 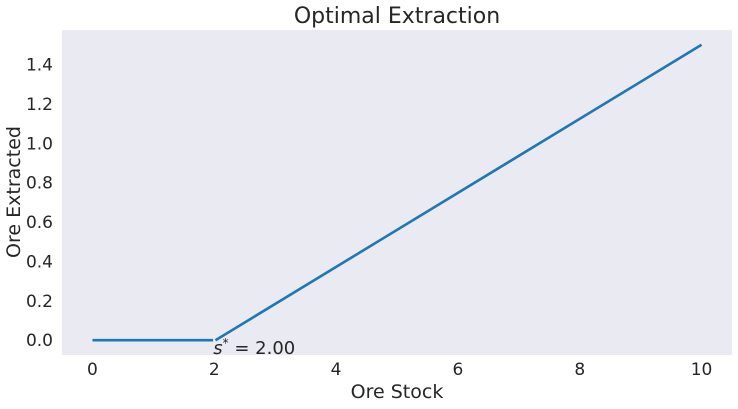 What do you see at coordinates (39, 341) in the screenshot?
I see `y-tick-label: 0.0` at bounding box center [39, 341].